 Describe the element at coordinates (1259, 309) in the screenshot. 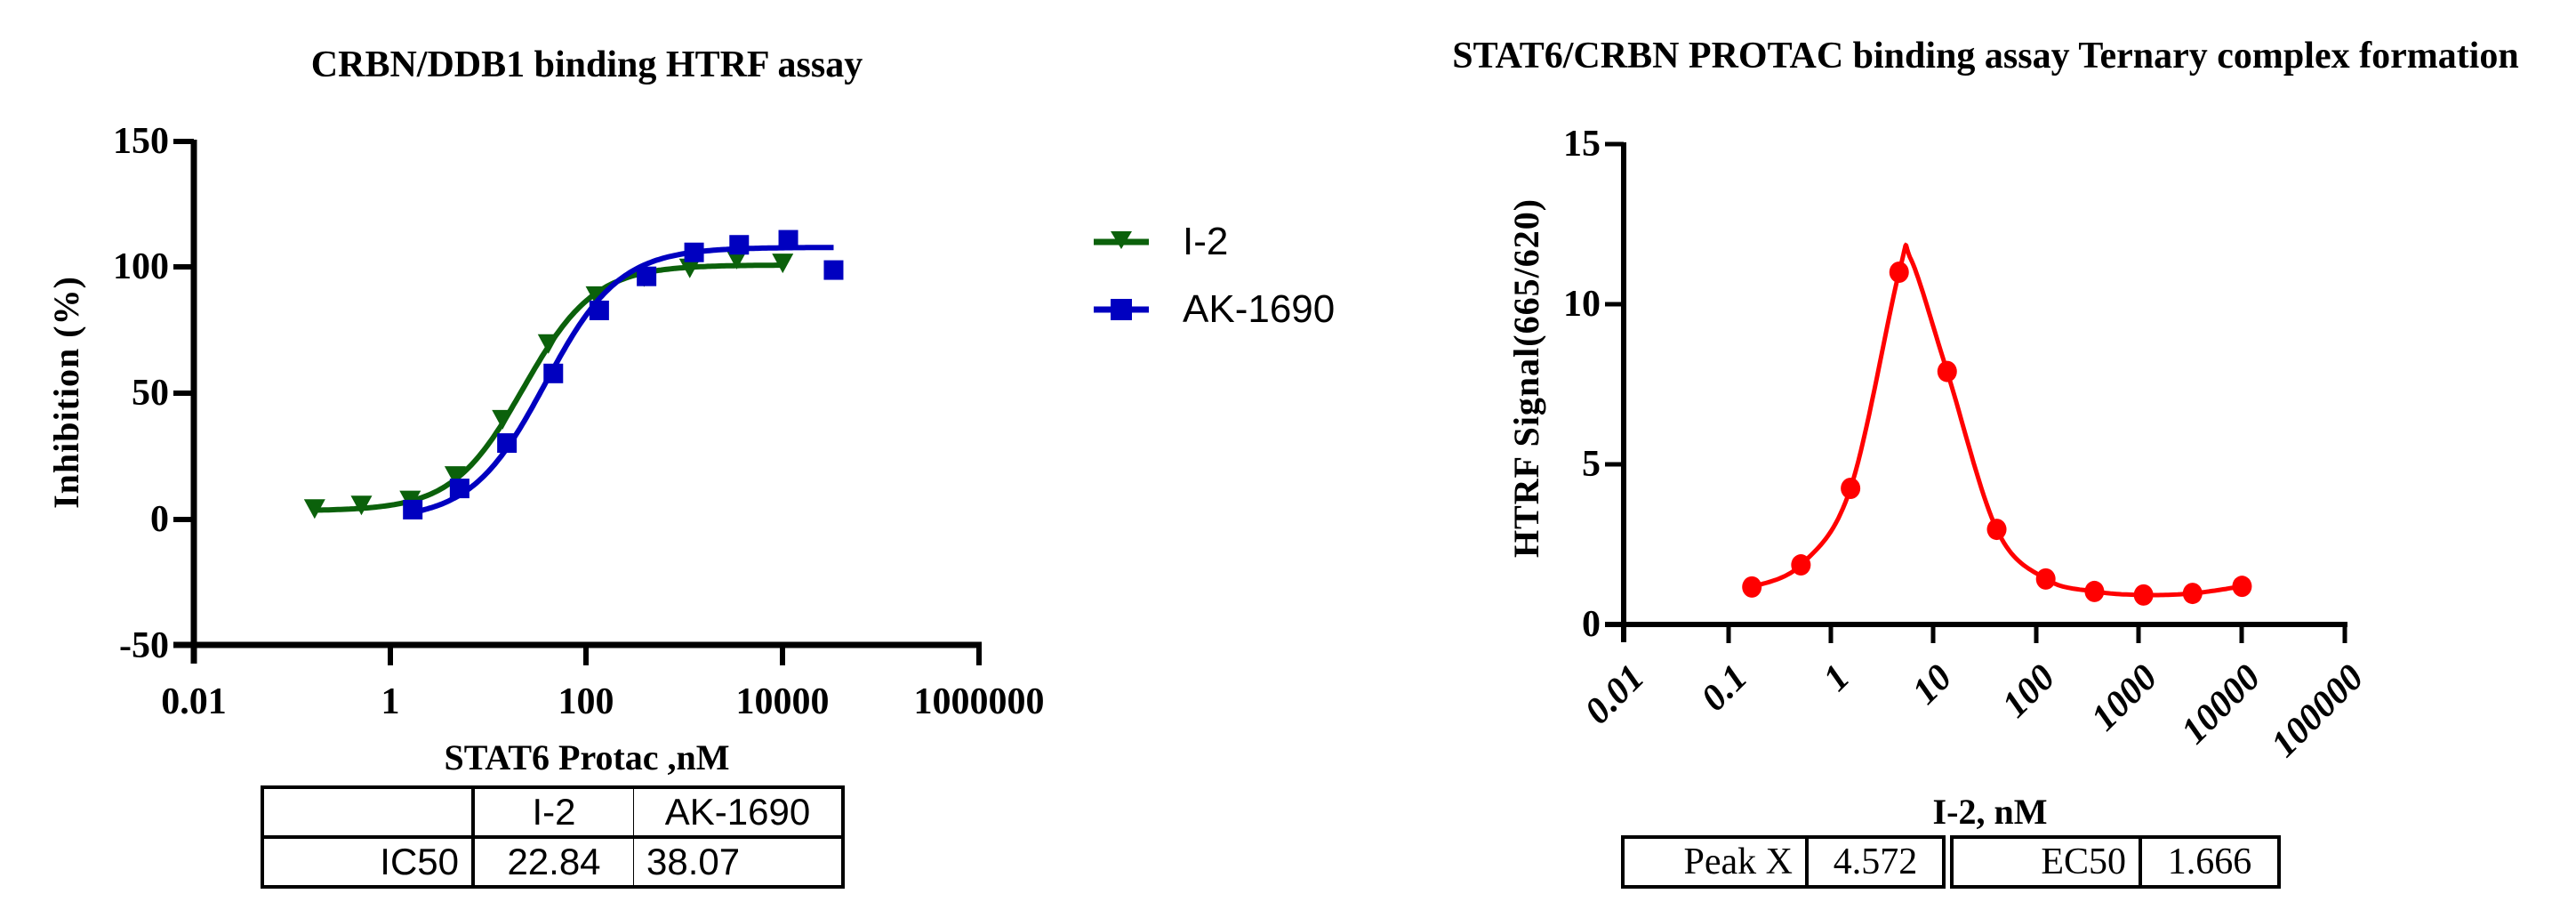

I see `legend-label: AK-1690` at that location.